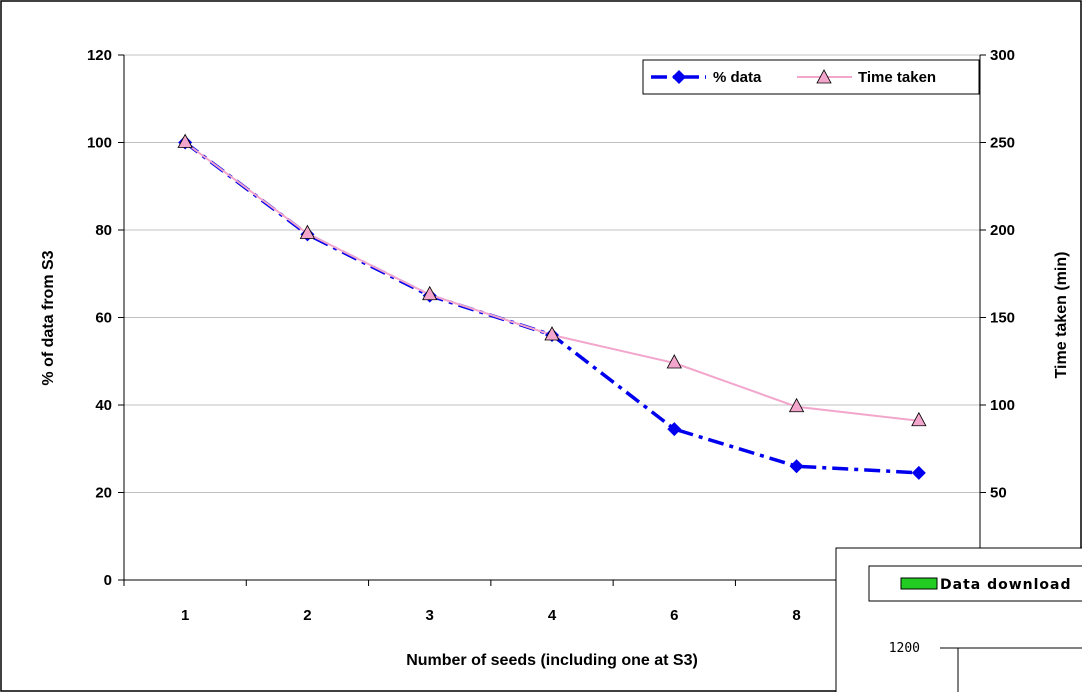 The image size is (1082, 692). I want to click on legend-marker-diamond, so click(679, 77).